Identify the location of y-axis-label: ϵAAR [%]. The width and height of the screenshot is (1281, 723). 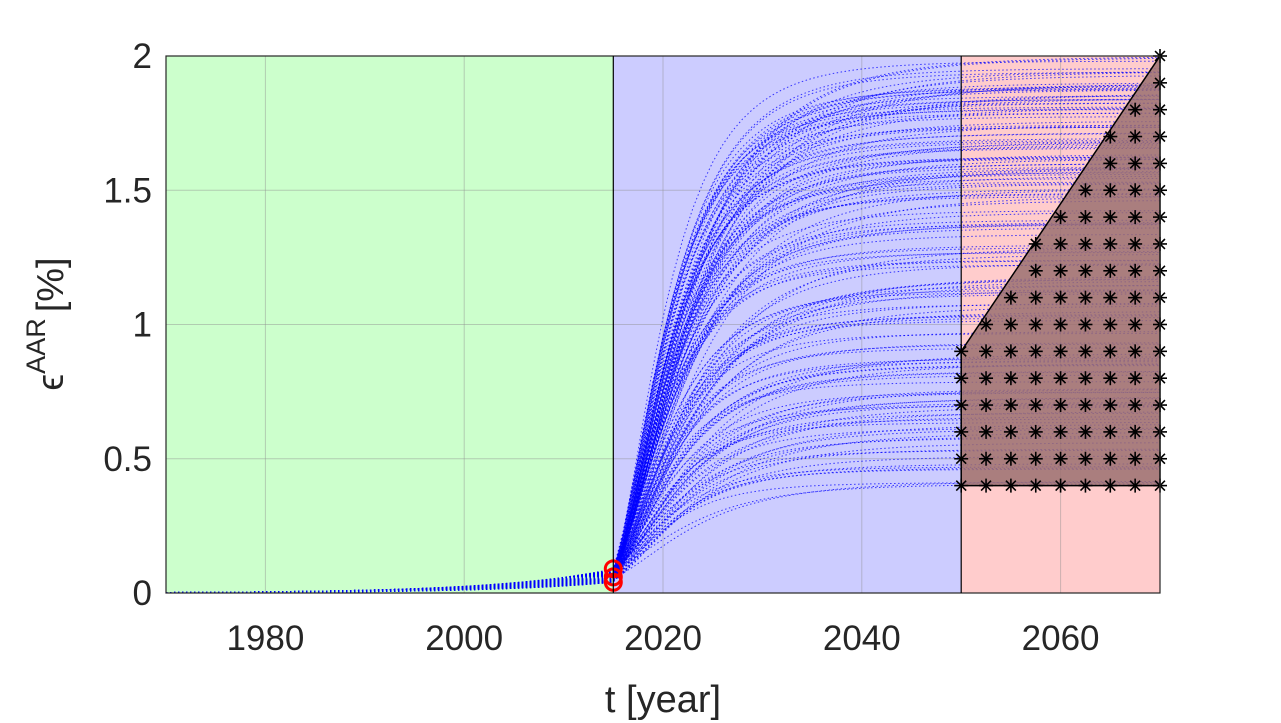
(46, 323).